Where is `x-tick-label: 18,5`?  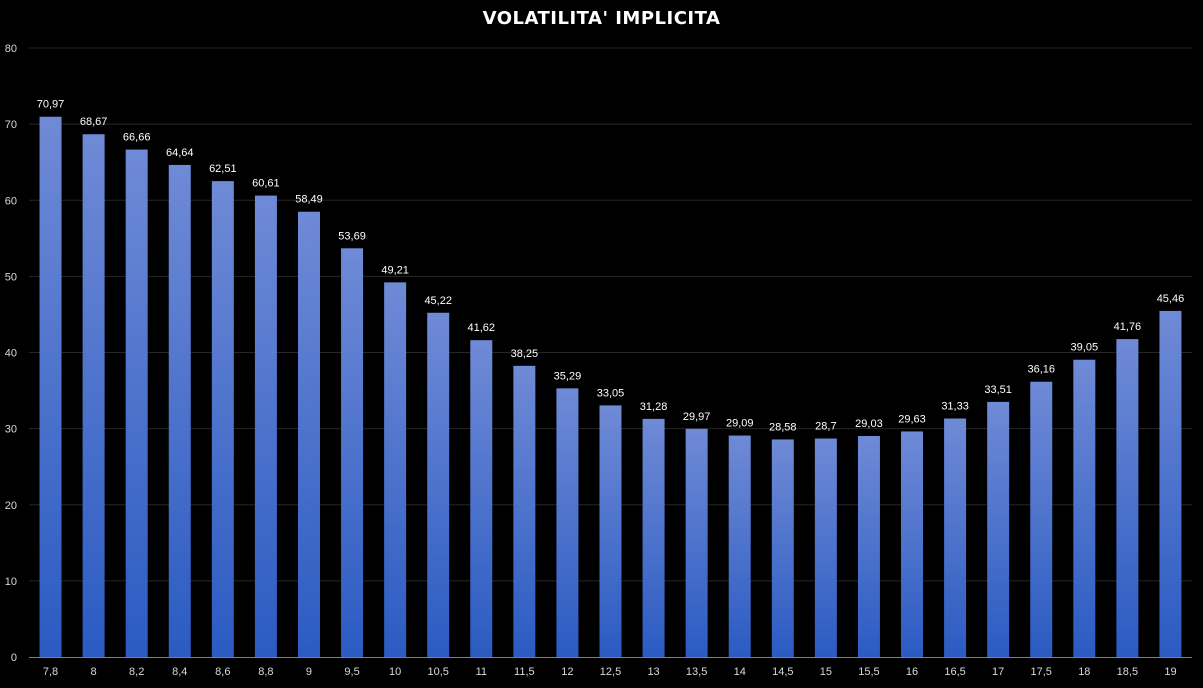 x-tick-label: 18,5 is located at coordinates (1127, 672).